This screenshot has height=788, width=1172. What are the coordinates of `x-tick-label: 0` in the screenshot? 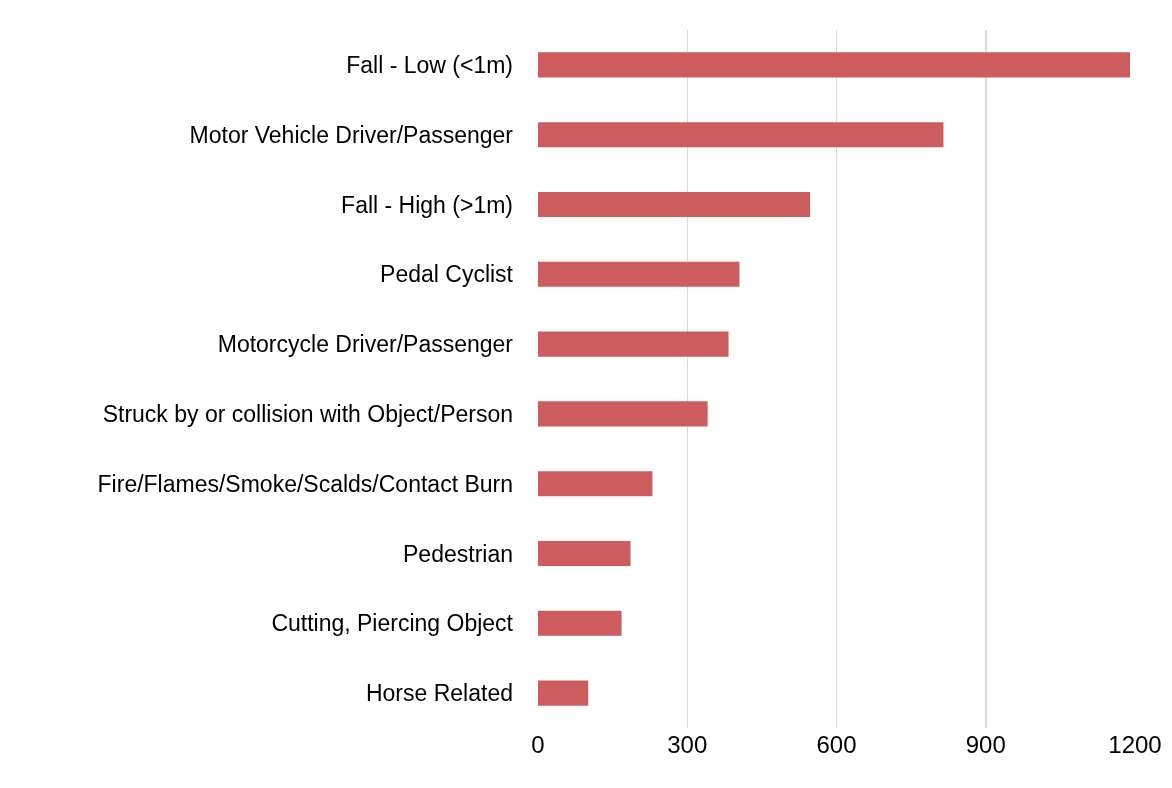 It's located at (538, 744).